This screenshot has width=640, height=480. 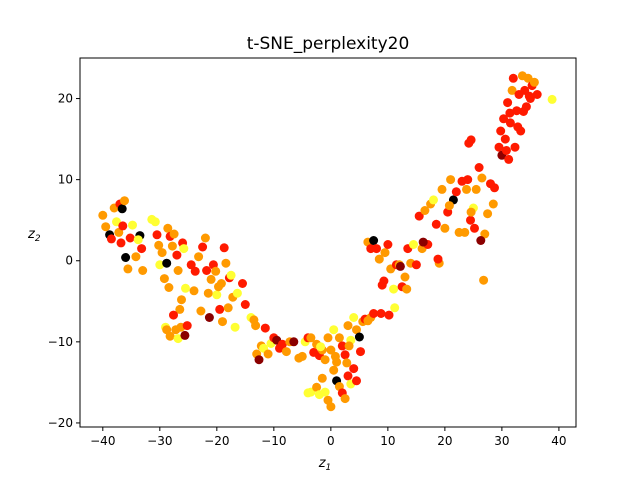 What do you see at coordinates (216, 441) in the screenshot?
I see `x-tick-label: −20` at bounding box center [216, 441].